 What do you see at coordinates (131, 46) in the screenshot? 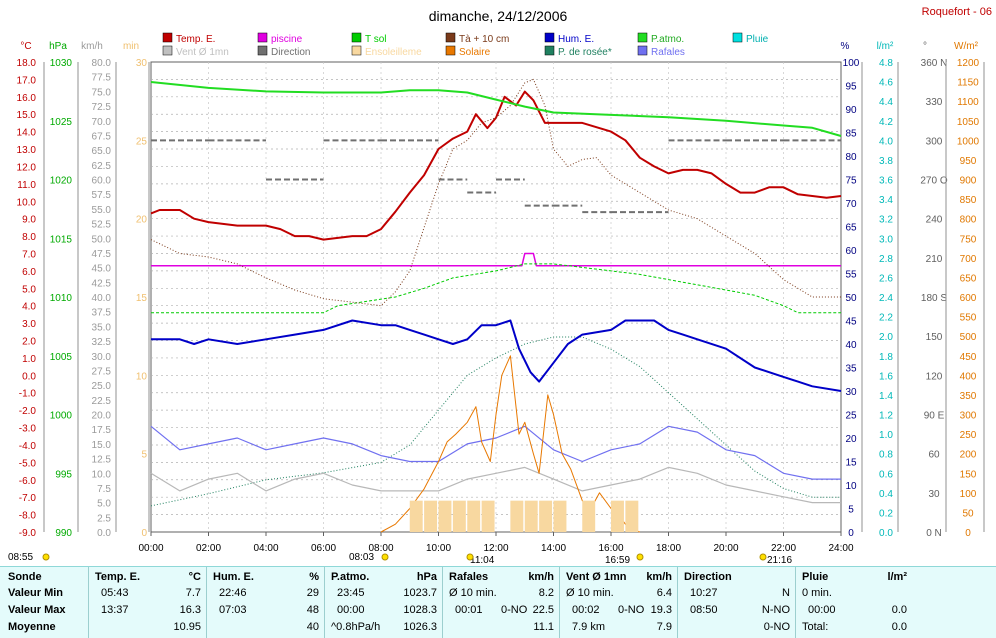
I see `axis-unit: min` at bounding box center [131, 46].